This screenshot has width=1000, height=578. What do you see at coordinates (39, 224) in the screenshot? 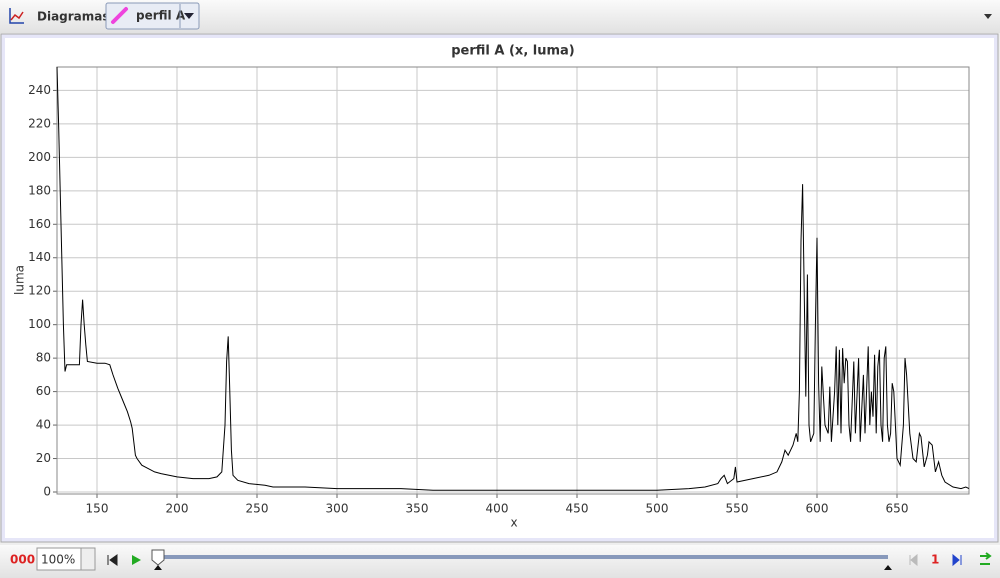
I see `y-tick-label: 160` at bounding box center [39, 224].